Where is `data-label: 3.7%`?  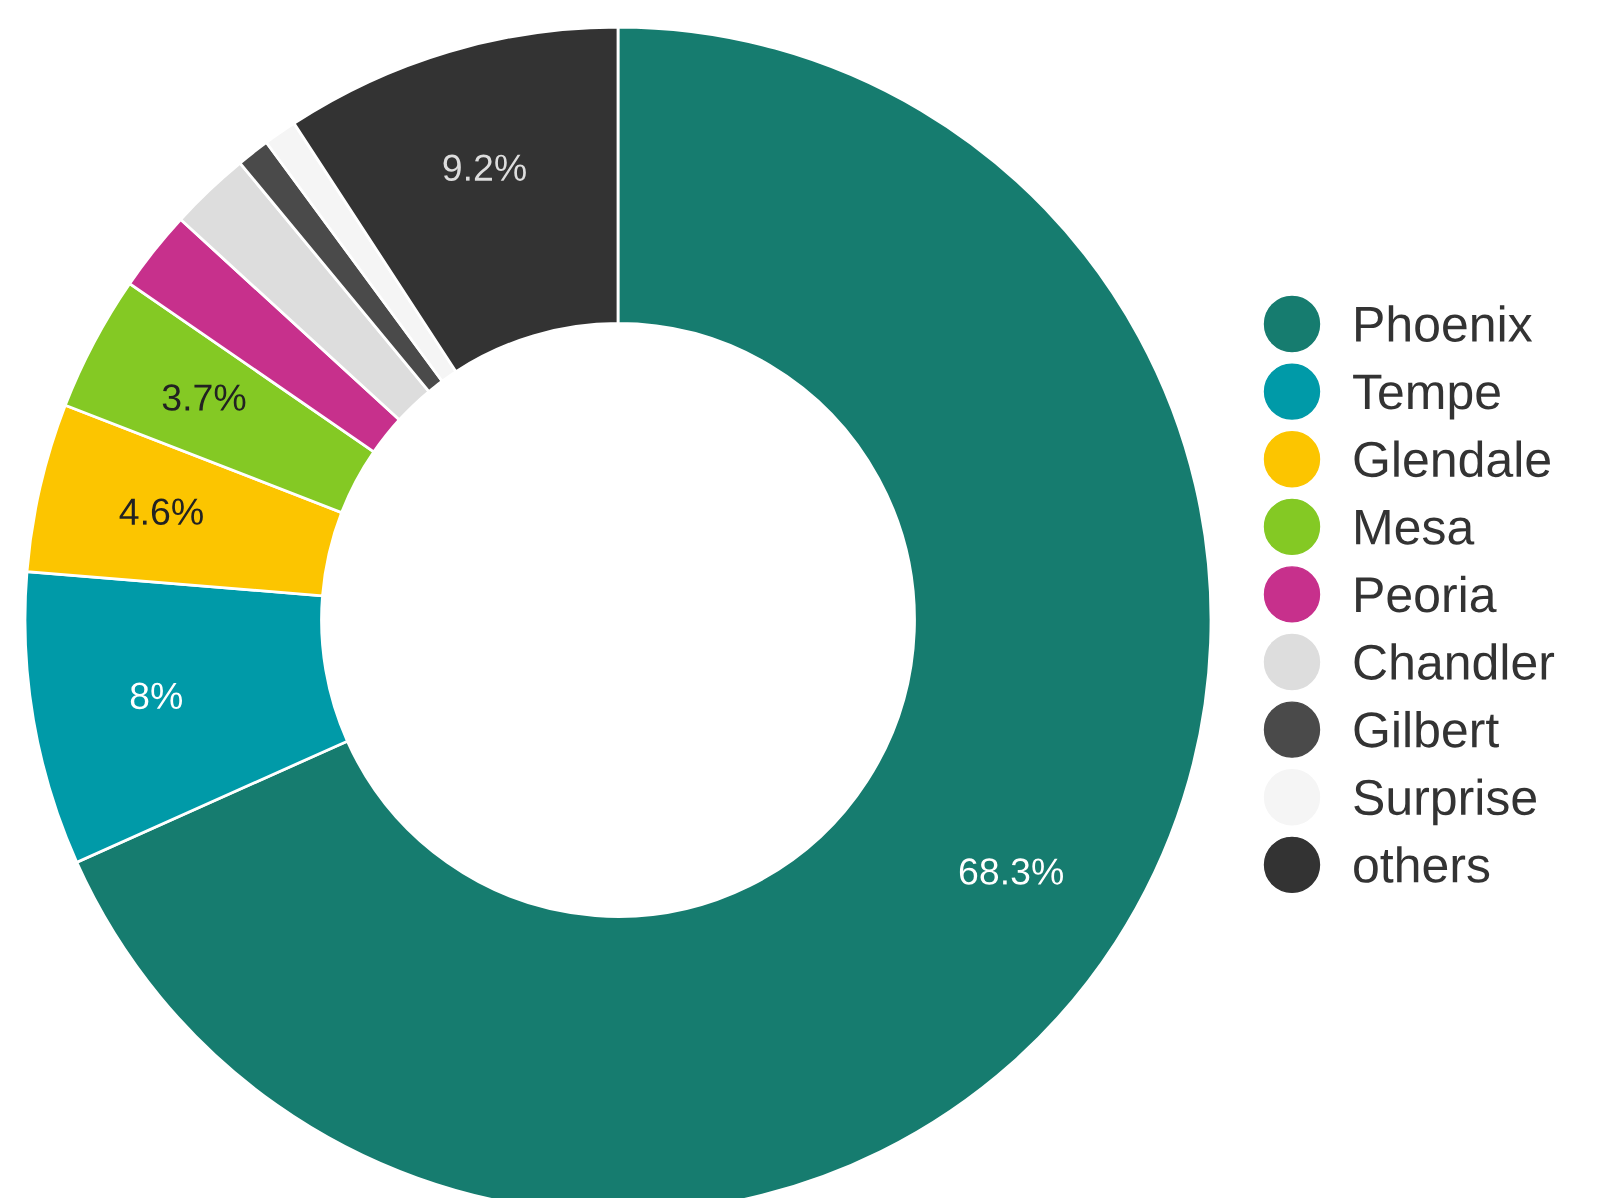
data-label: 3.7% is located at coordinates (204, 397).